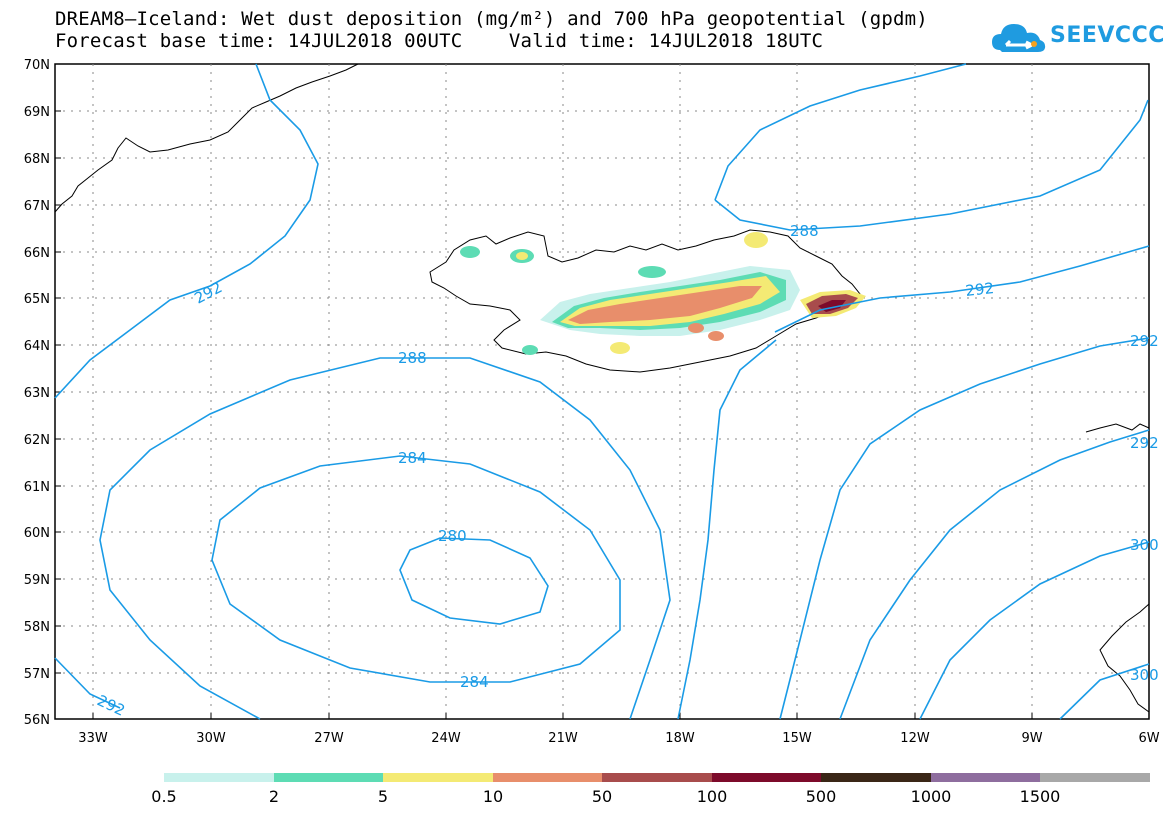  Describe the element at coordinates (163, 796) in the screenshot. I see `colorbar-label: 0.5` at that location.